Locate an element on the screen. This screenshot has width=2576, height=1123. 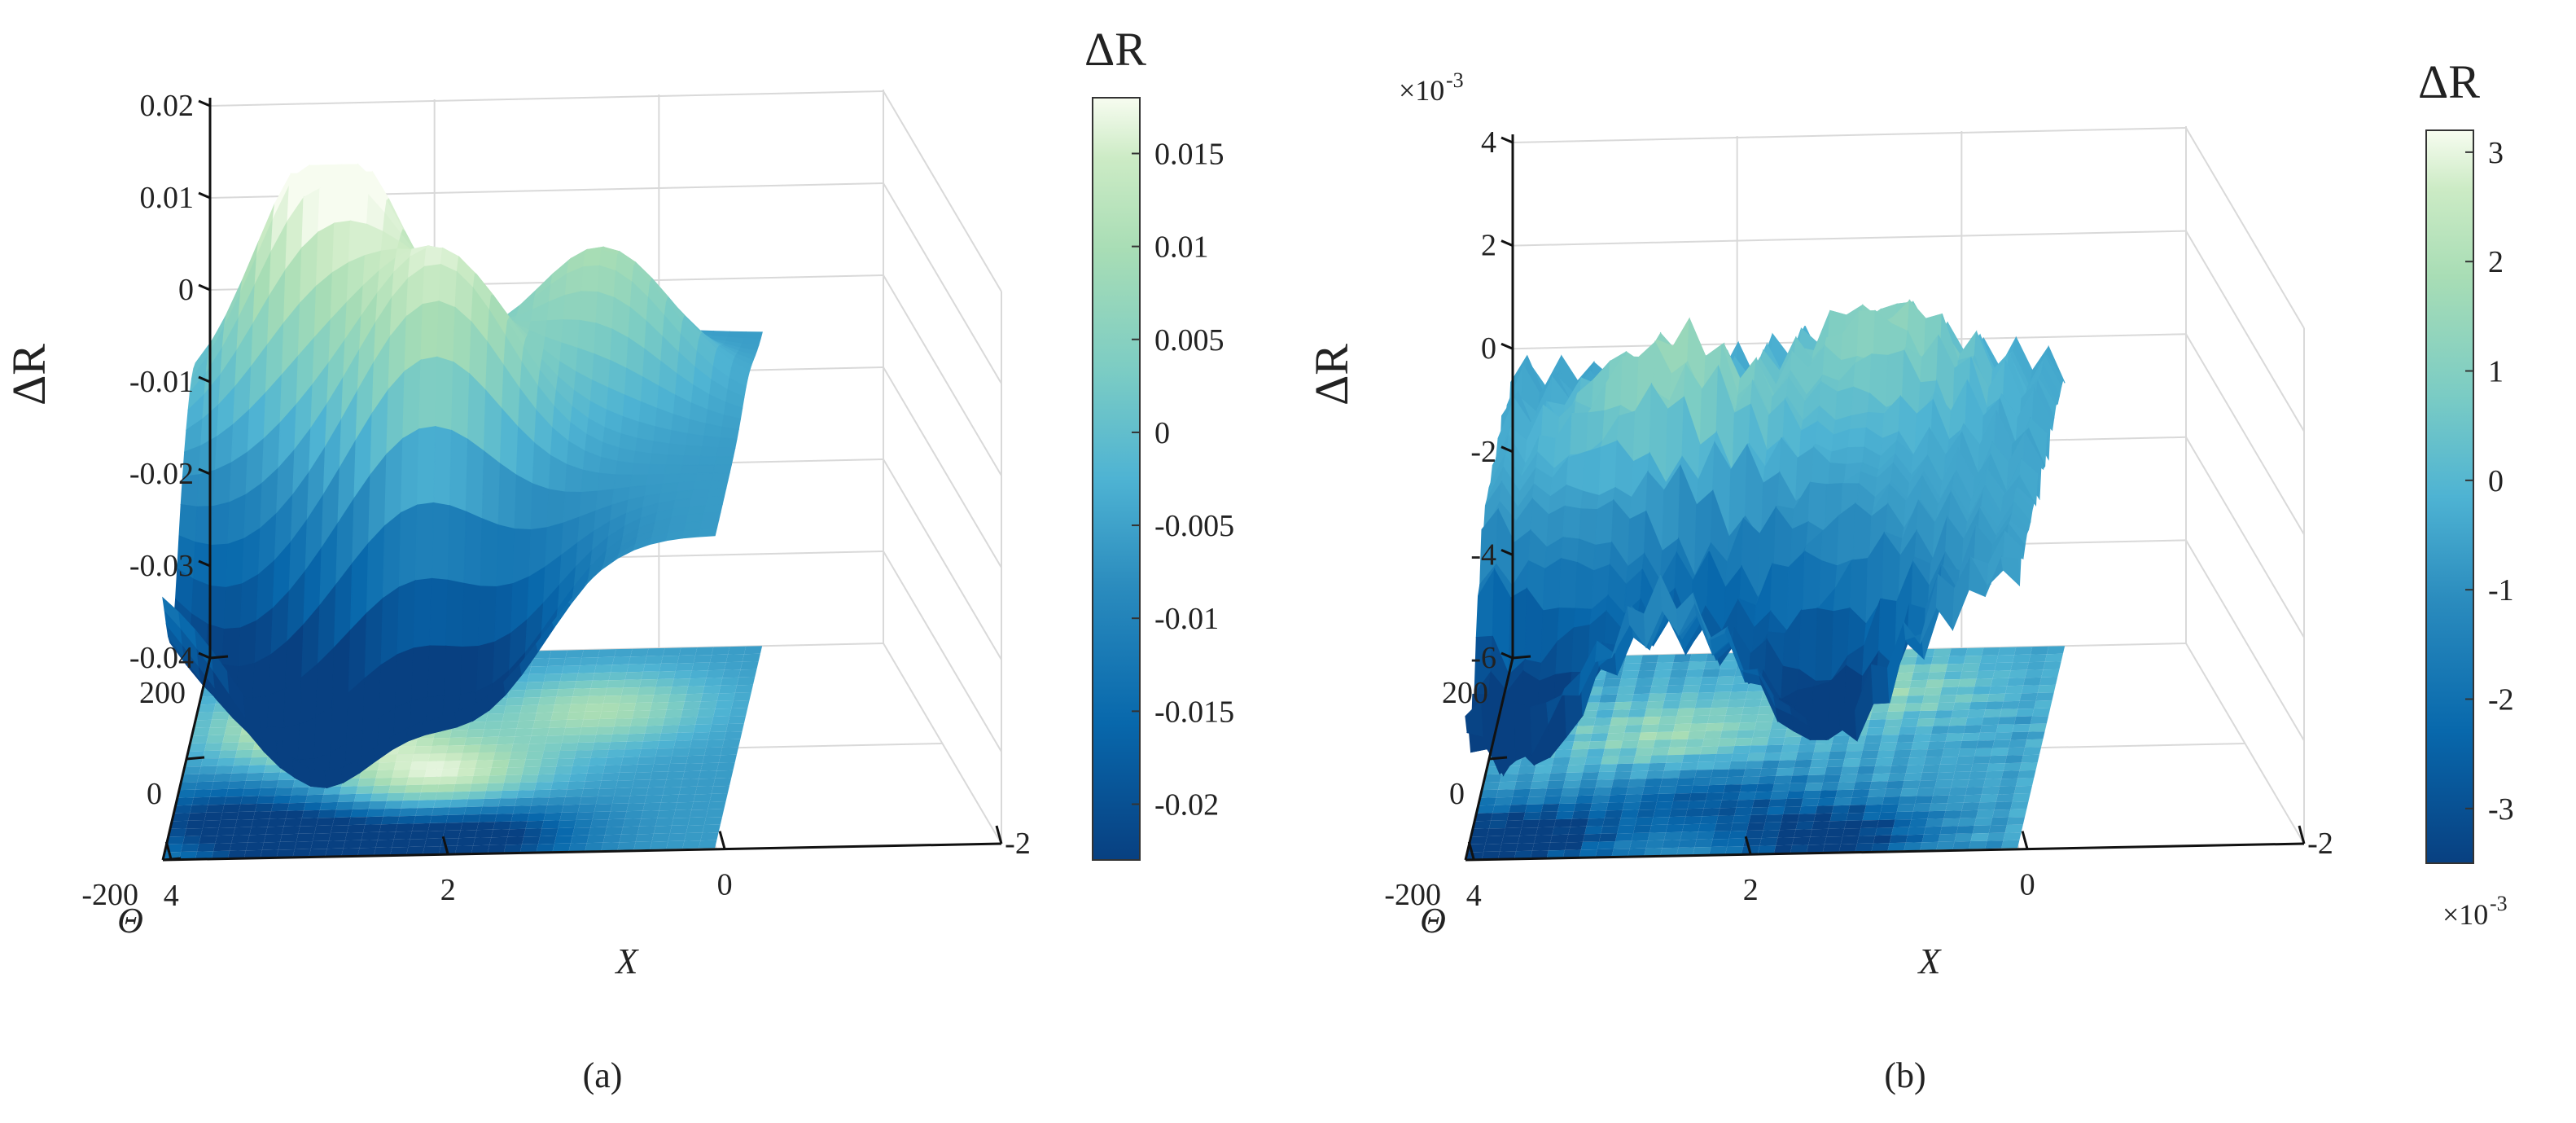
grid-line is located at coordinates (942, 651).